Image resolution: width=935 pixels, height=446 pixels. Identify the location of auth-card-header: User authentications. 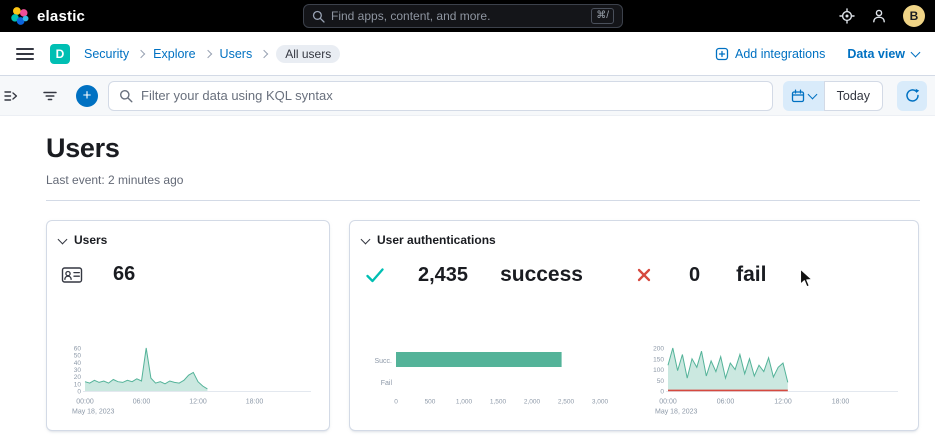
(633, 240).